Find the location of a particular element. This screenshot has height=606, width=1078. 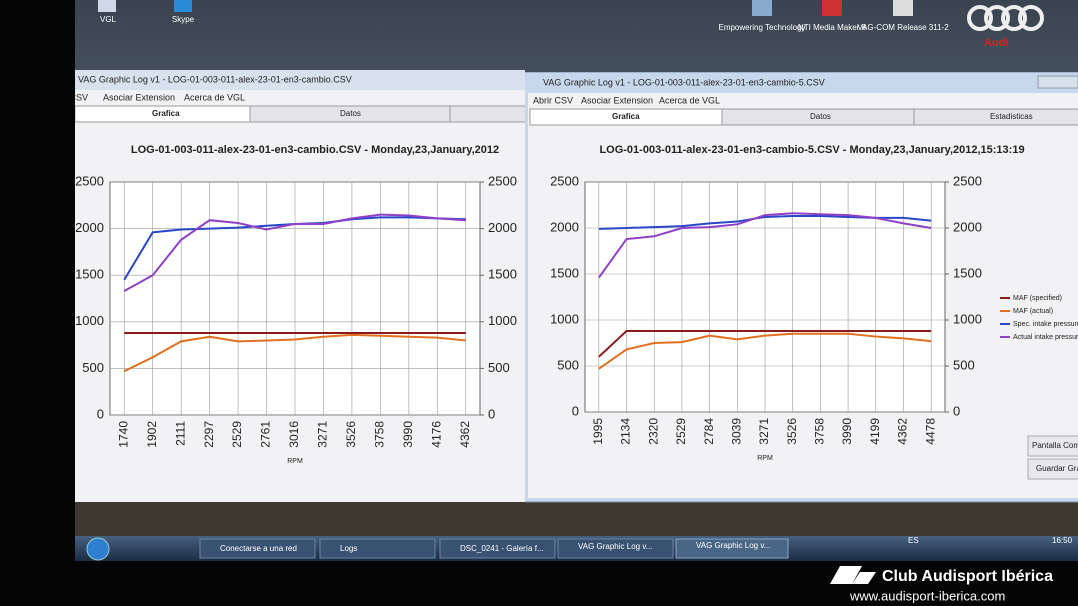

x-tick-label: 2784 is located at coordinates (709, 431).